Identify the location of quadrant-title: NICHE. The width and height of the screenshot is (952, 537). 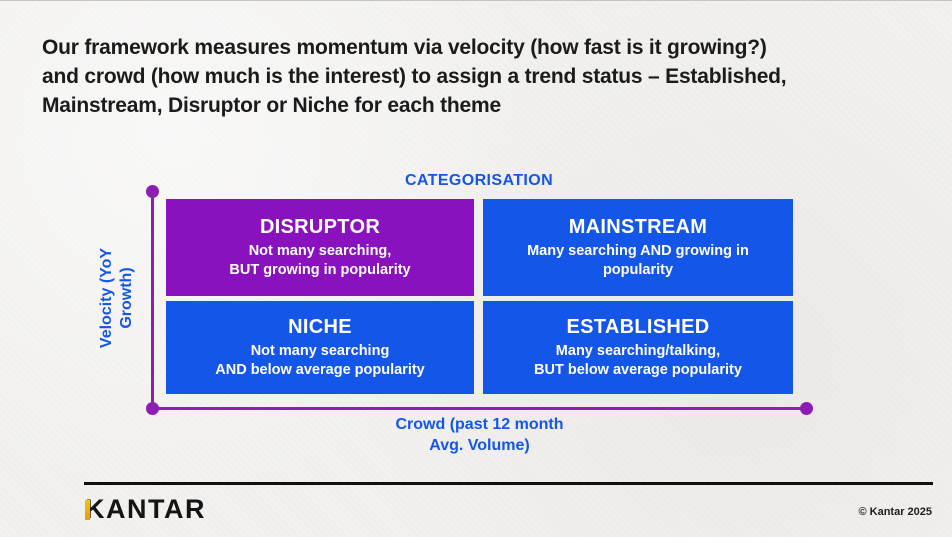
(320, 327).